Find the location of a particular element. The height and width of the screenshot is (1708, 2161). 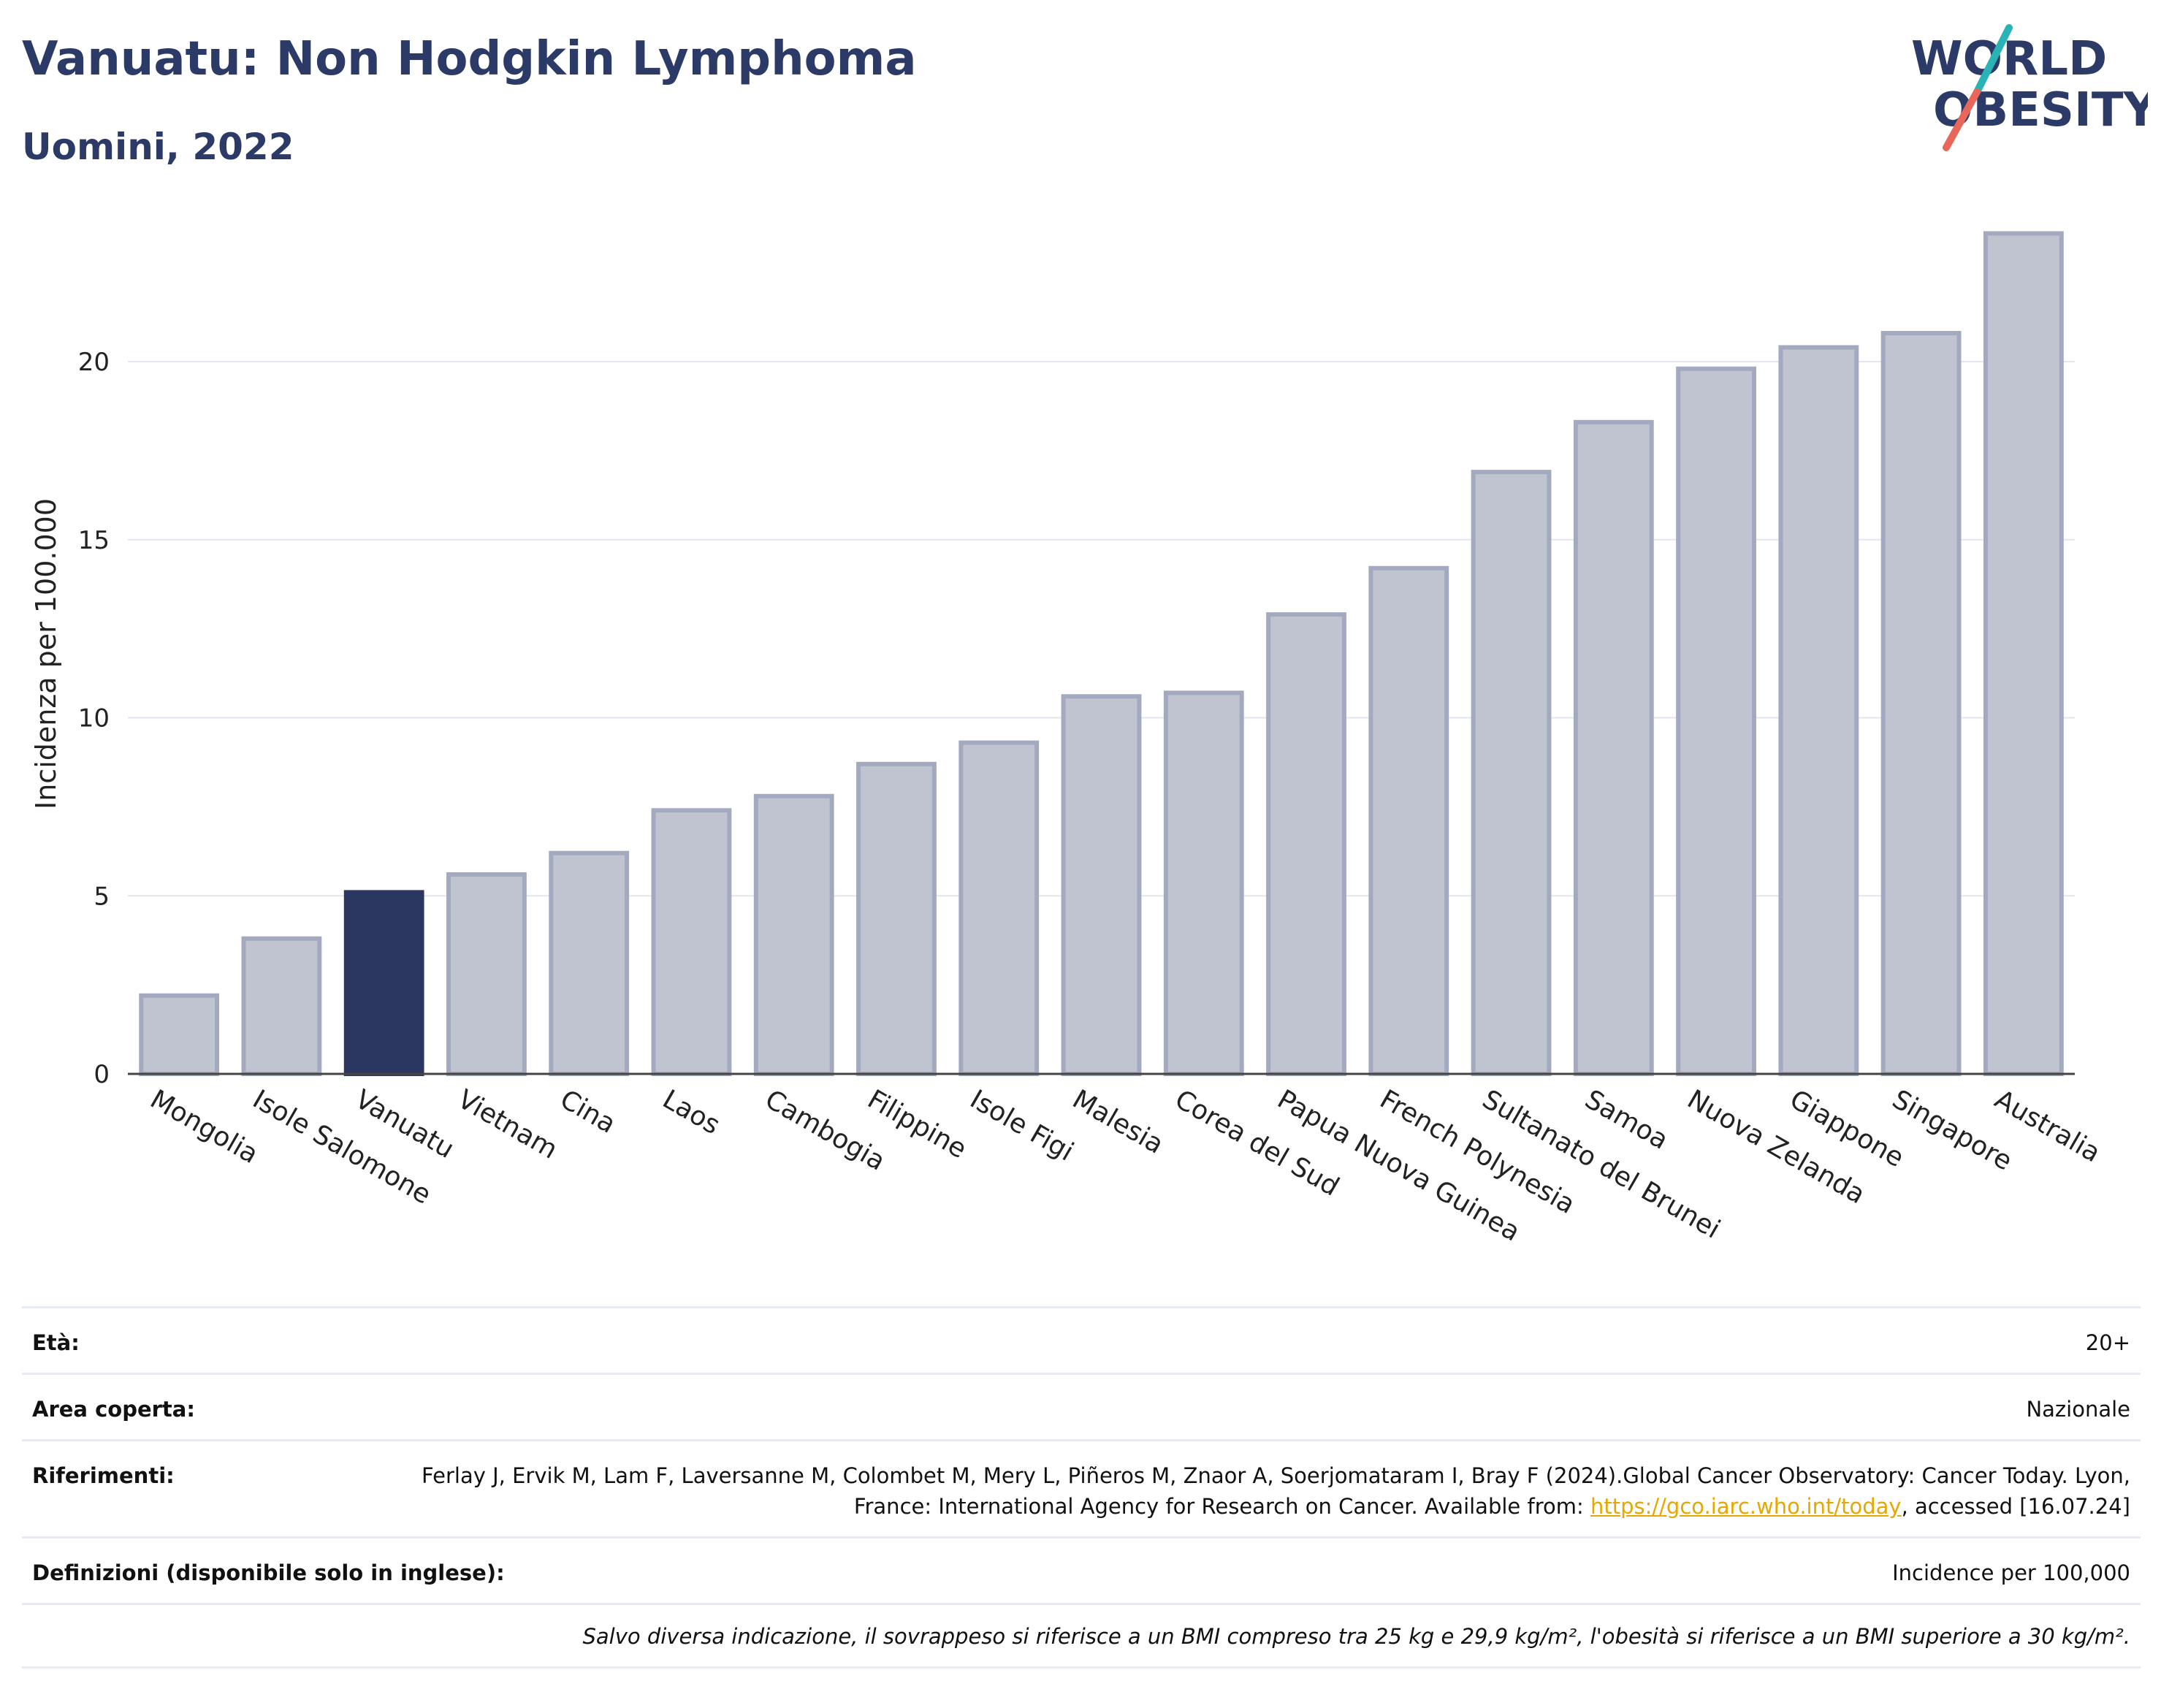

y-tick-label: 0 is located at coordinates (102, 1074).